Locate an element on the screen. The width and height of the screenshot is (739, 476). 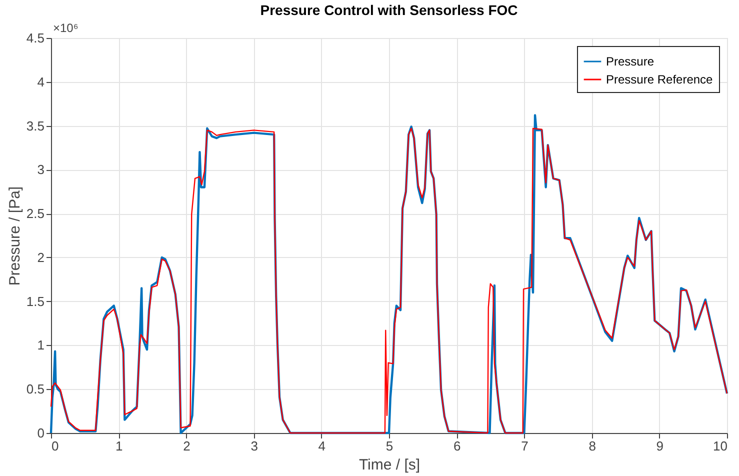
text: ×10⁶ is located at coordinates (65, 28).